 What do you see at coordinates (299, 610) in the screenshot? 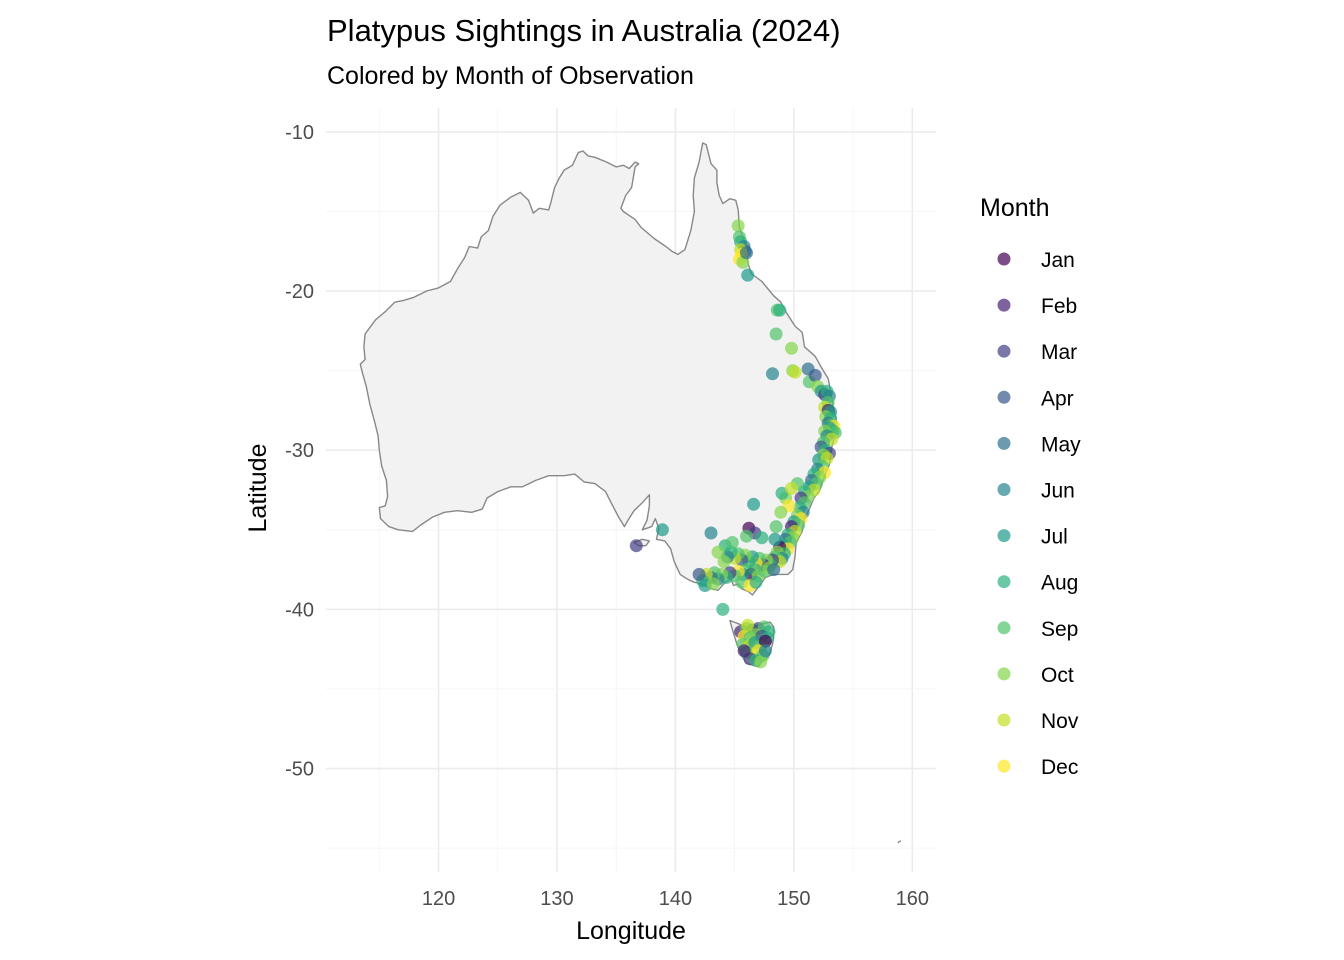
I see `y-tick-label: -40` at bounding box center [299, 610].